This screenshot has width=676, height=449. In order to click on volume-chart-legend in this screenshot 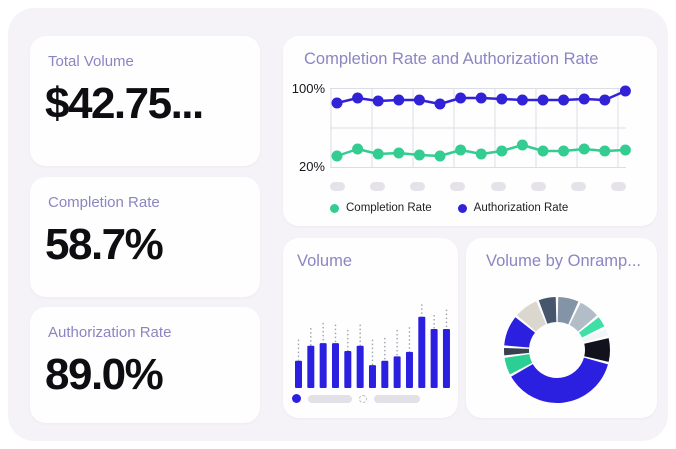, I will do `click(356, 398)`.